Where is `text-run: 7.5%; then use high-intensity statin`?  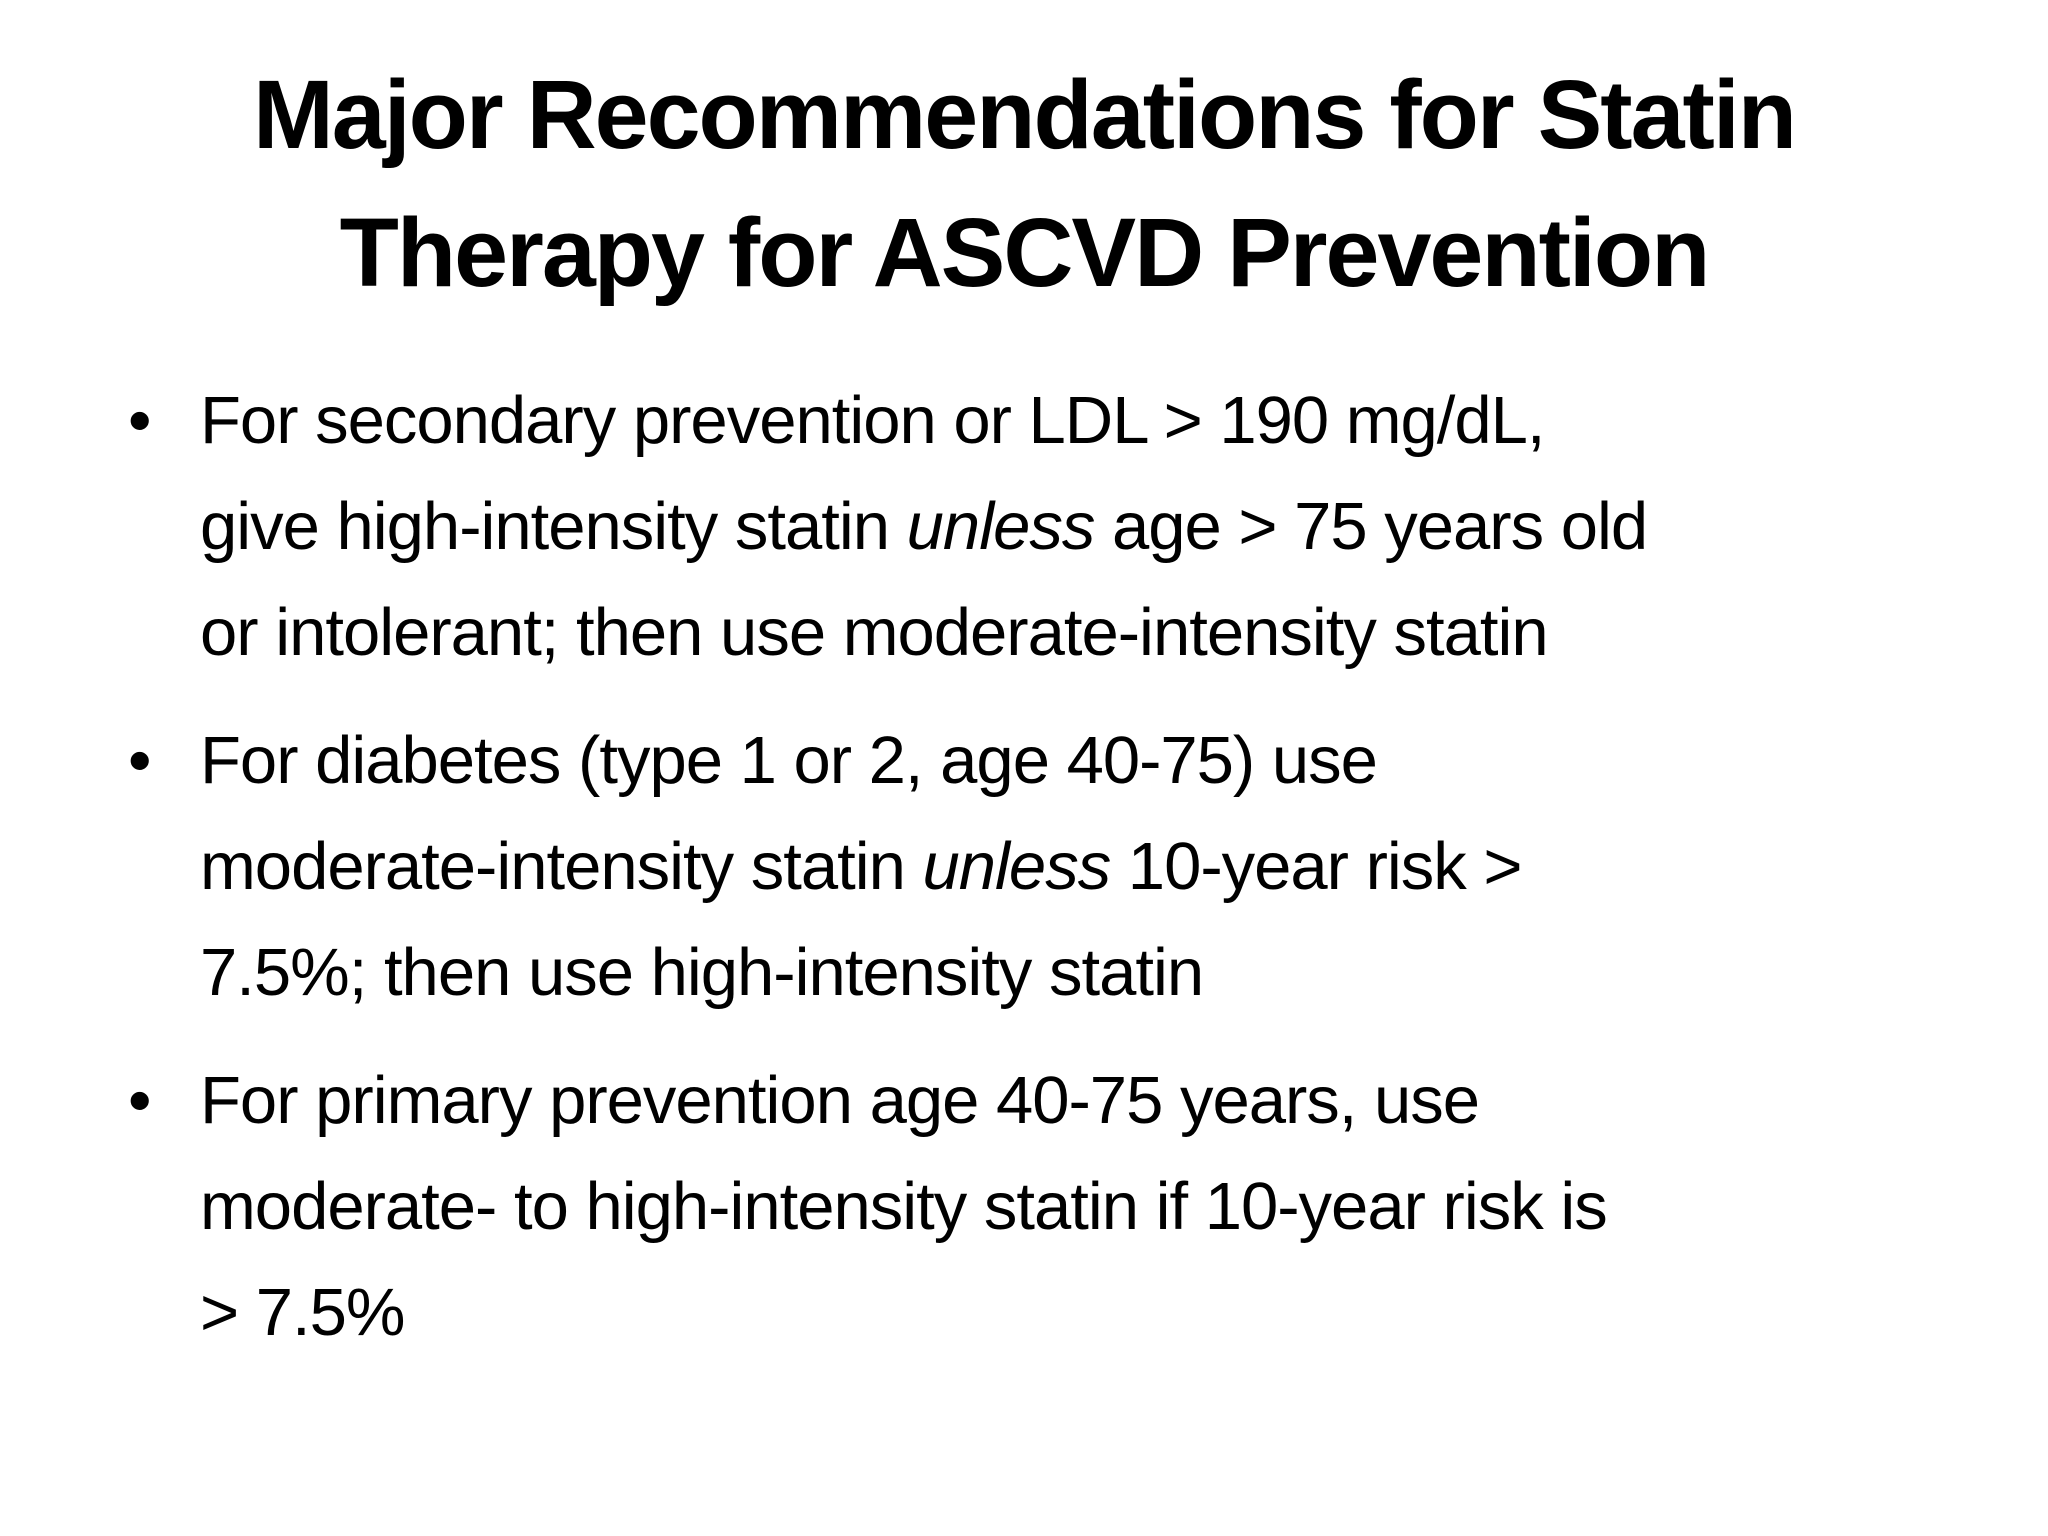
text-run: 7.5%; then use high-intensity statin is located at coordinates (702, 972).